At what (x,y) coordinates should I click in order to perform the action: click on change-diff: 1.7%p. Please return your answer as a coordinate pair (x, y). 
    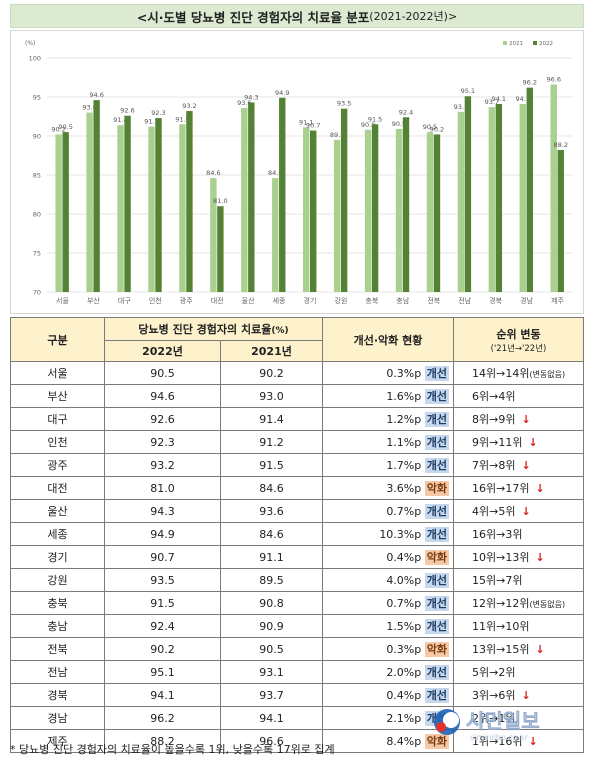
    Looking at the image, I should click on (404, 465).